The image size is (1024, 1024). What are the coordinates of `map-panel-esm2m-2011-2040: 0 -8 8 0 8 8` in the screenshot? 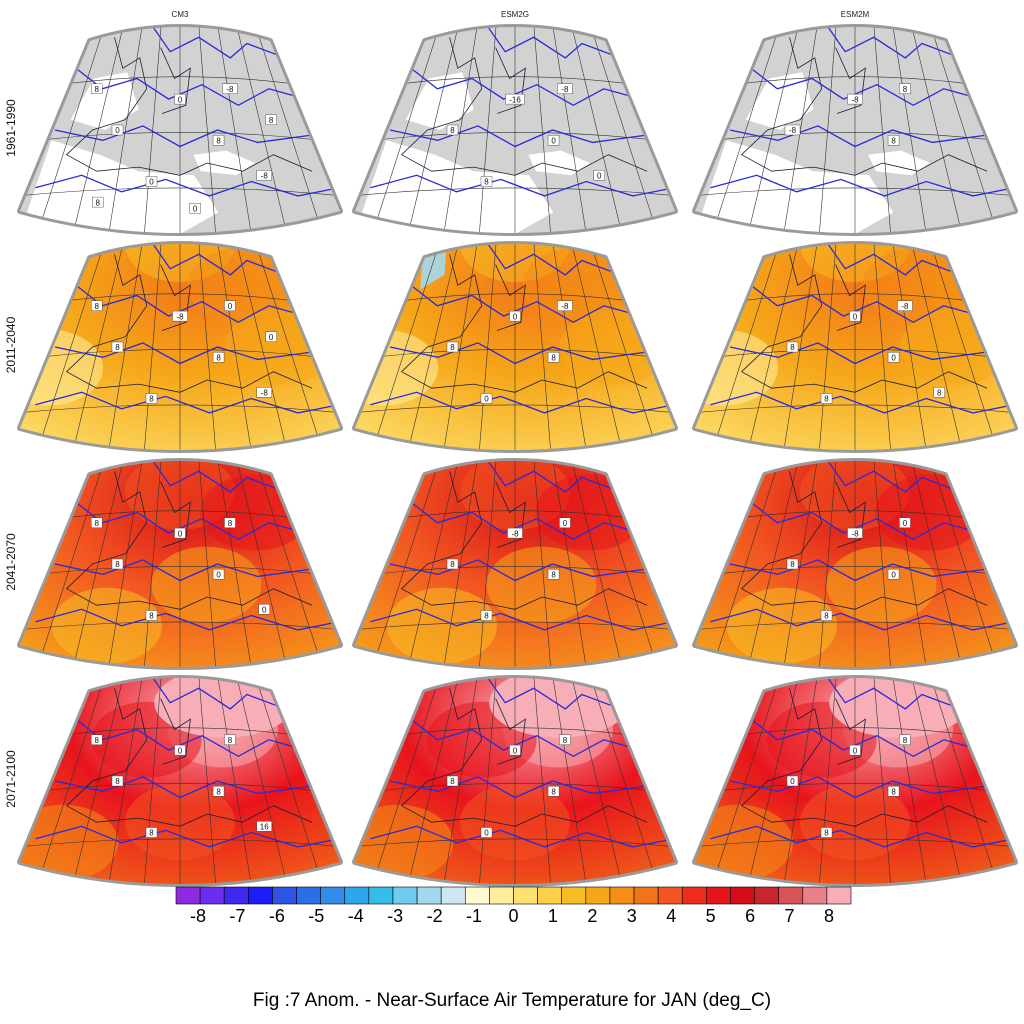 It's located at (855, 347).